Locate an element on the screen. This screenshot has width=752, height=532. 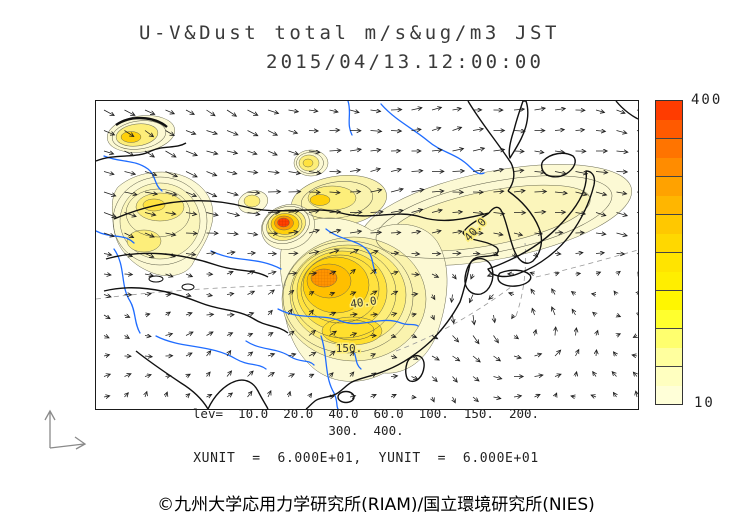
colorbar-max-label: 400 is located at coordinates (707, 100).